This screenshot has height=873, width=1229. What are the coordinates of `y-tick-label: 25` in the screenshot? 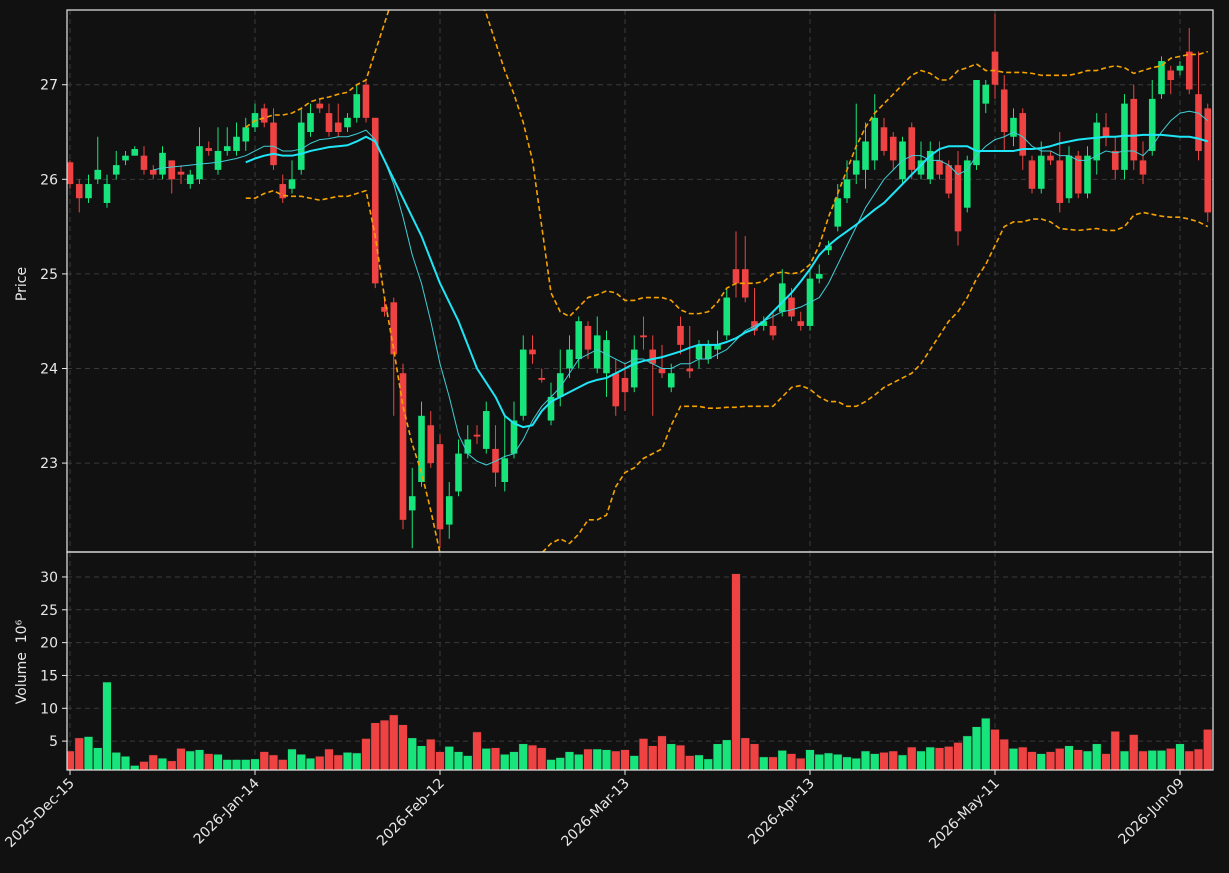 It's located at (49, 611).